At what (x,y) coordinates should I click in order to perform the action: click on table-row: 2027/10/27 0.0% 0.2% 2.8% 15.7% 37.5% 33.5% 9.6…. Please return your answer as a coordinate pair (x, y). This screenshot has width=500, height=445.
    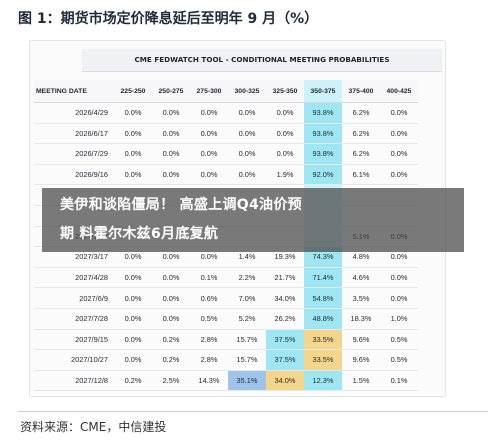
    Looking at the image, I should click on (226, 360).